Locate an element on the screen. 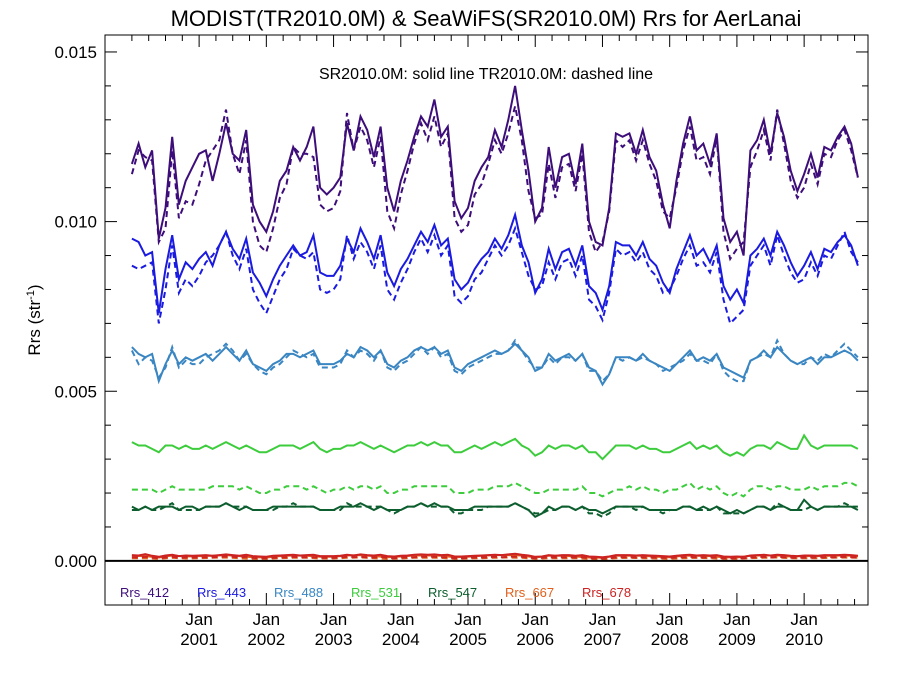  y-tick-label: 0.005 is located at coordinates (75, 391).